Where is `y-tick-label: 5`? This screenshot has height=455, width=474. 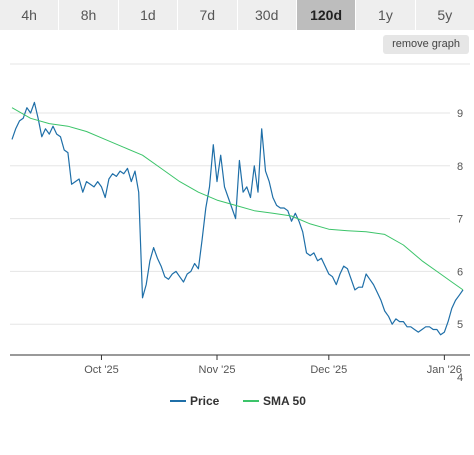 y-tick-label: 5 is located at coordinates (460, 325).